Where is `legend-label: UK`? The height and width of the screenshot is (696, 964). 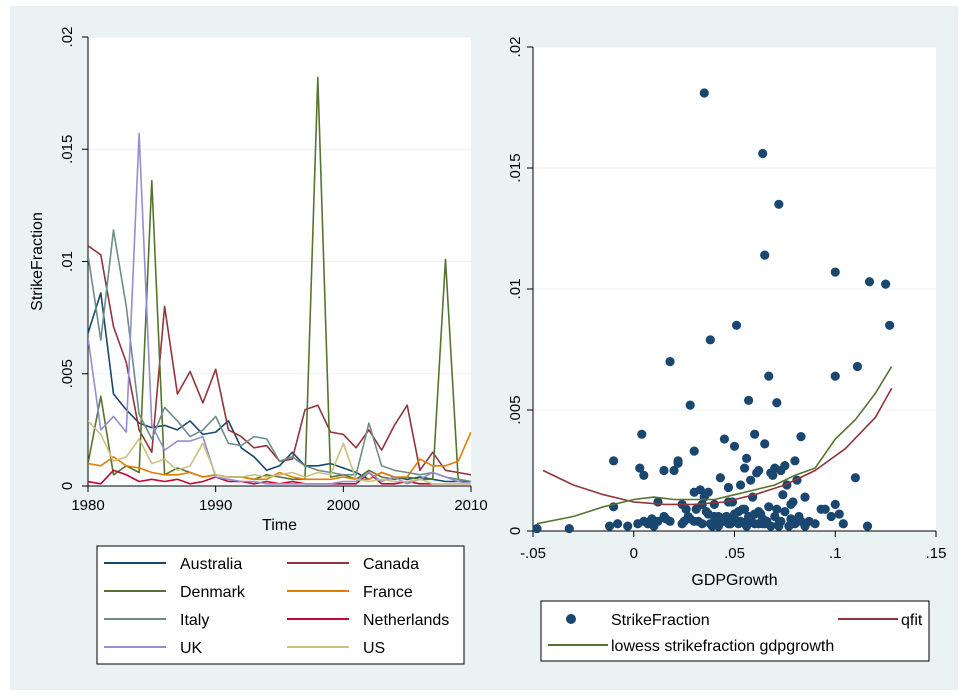
legend-label: UK is located at coordinates (191, 648).